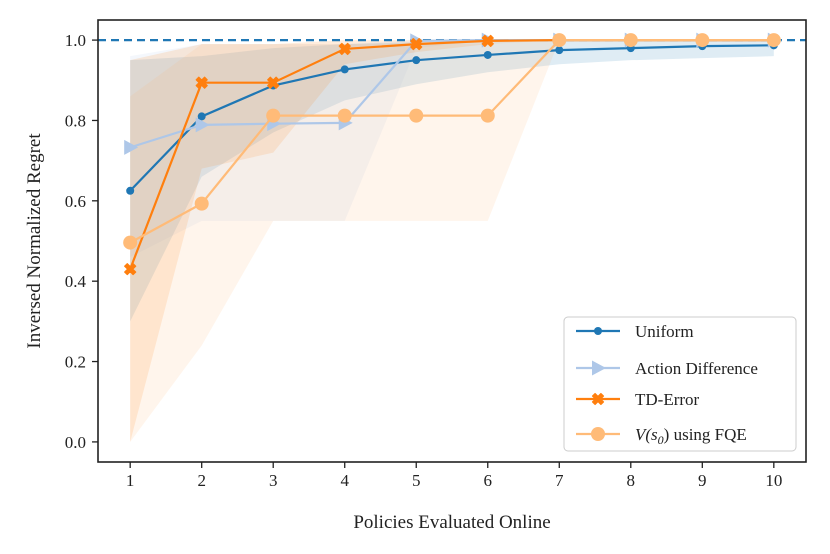 This screenshot has width=830, height=554. I want to click on legend-fqe-prefix: V(s, so click(646, 434).